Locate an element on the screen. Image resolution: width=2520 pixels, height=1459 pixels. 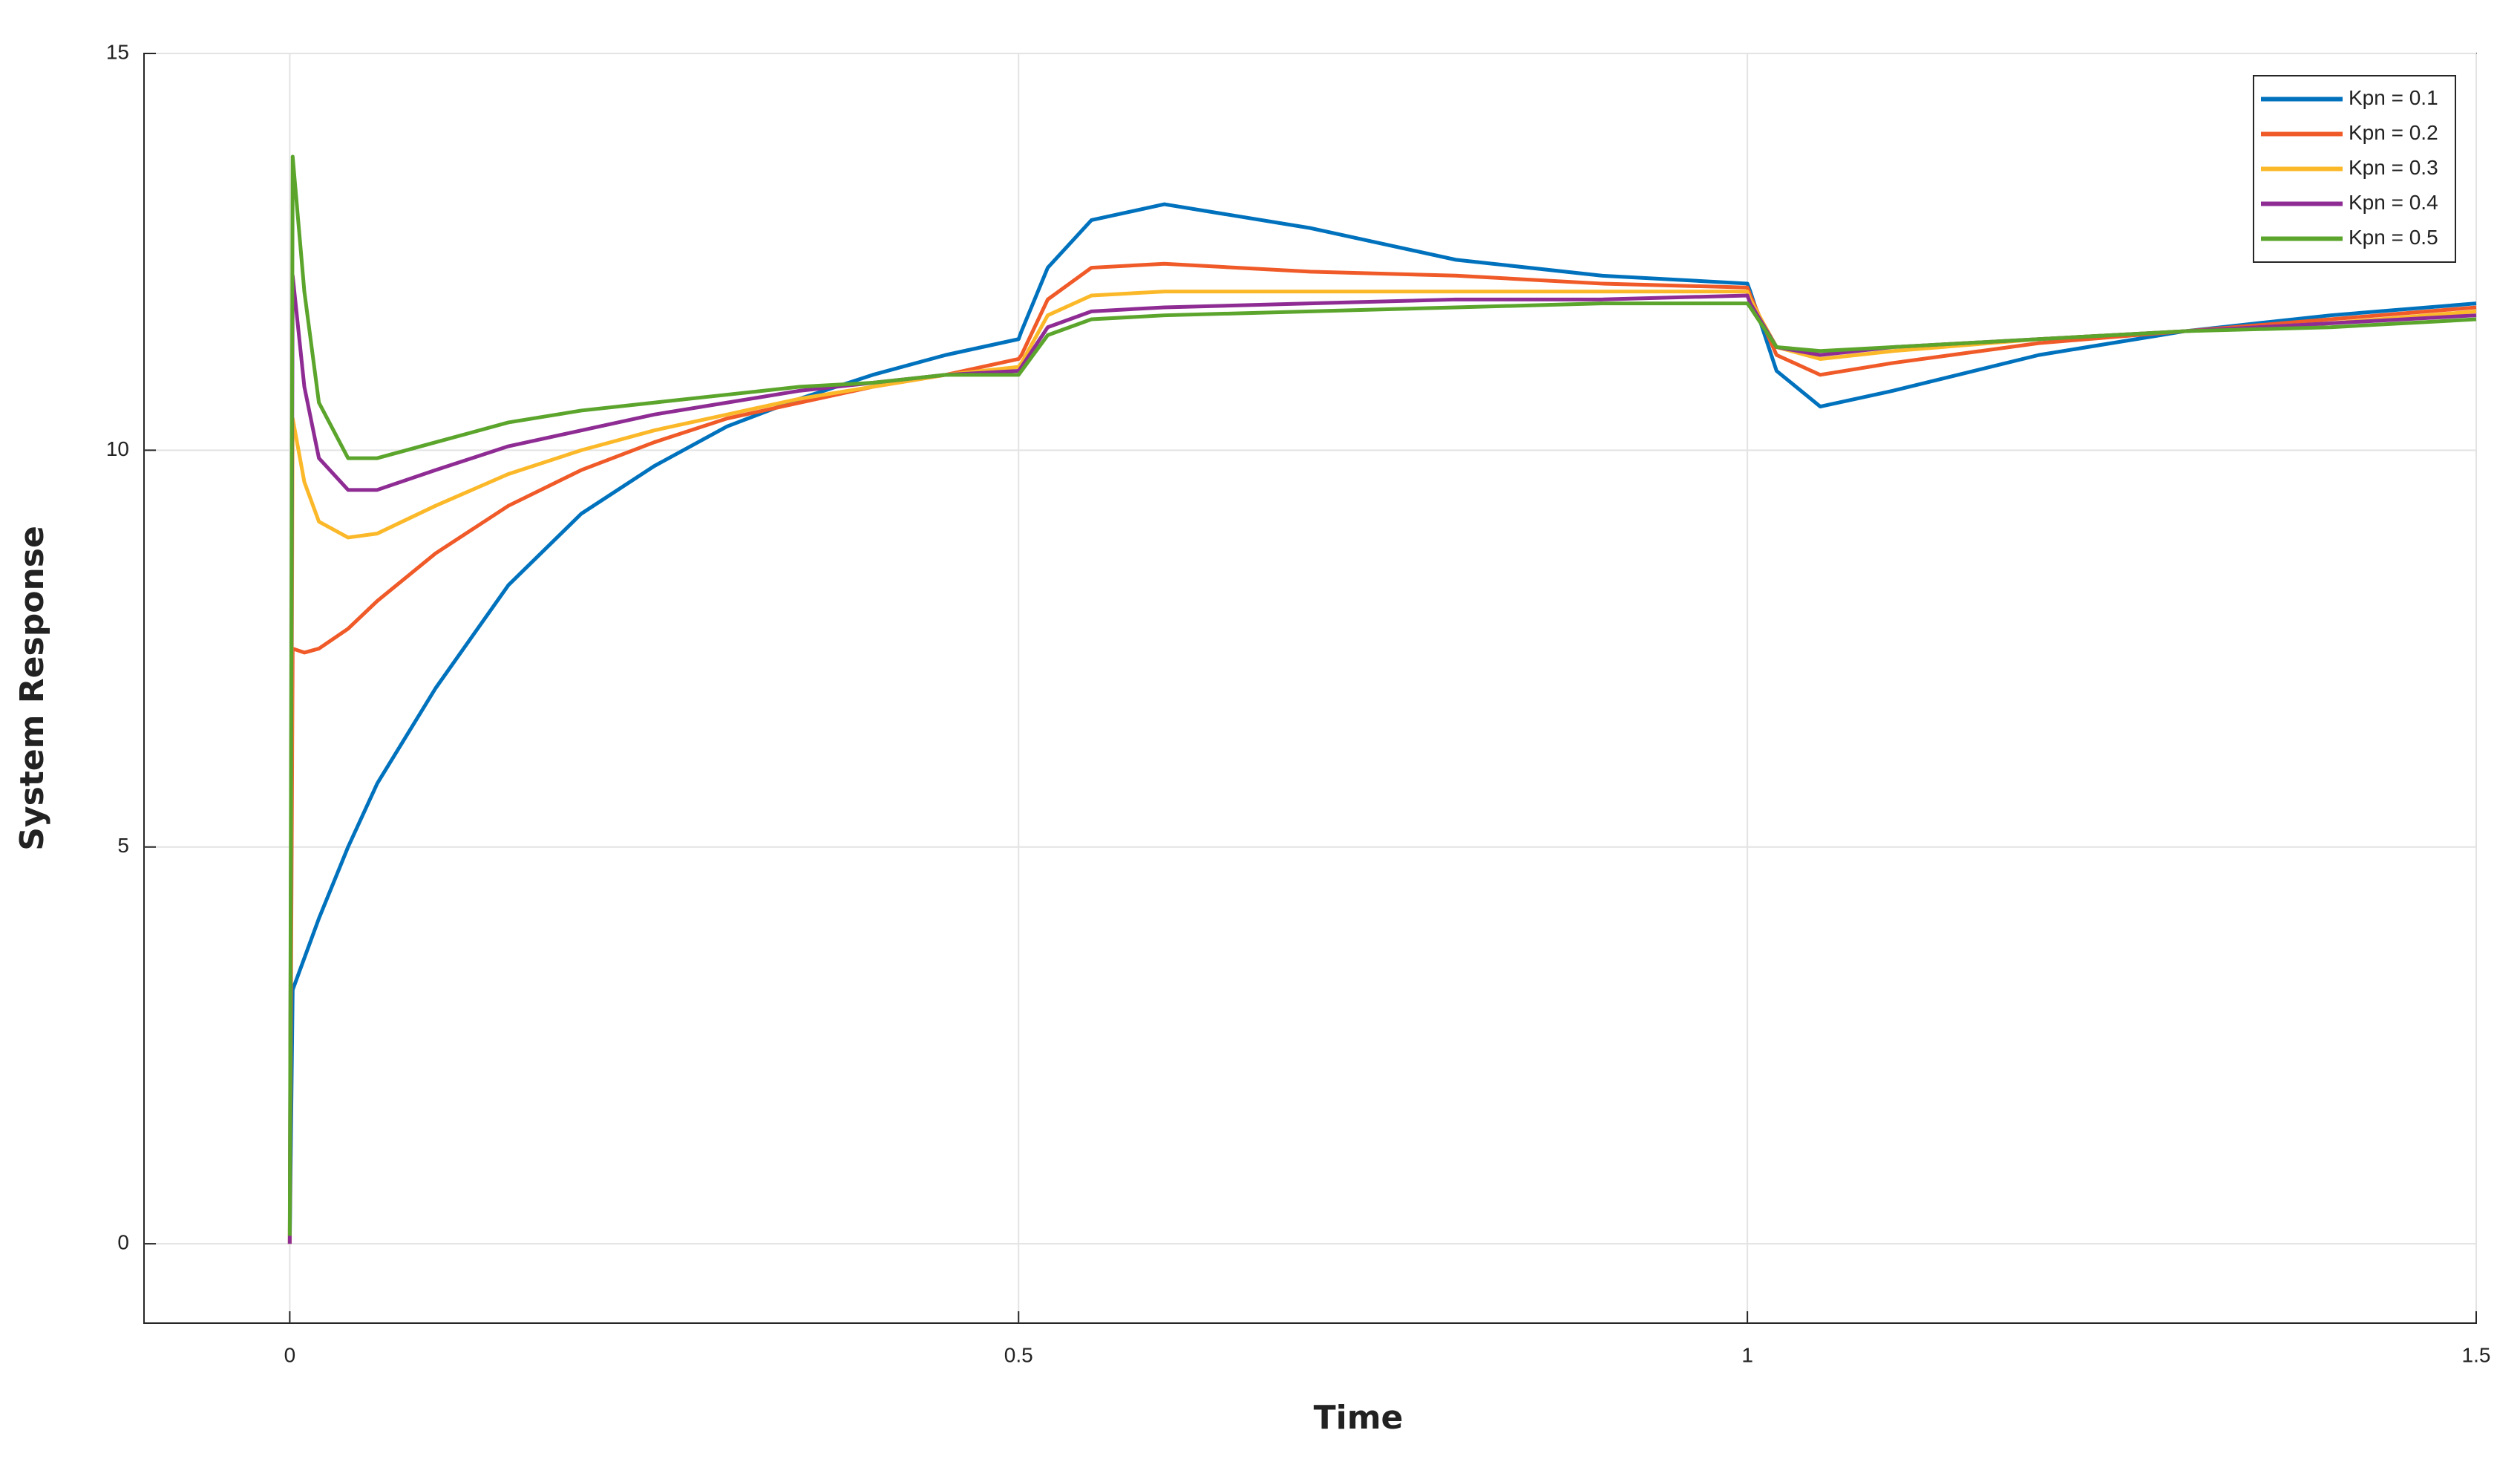
x-tick-label: 1.5 is located at coordinates (2476, 1354).